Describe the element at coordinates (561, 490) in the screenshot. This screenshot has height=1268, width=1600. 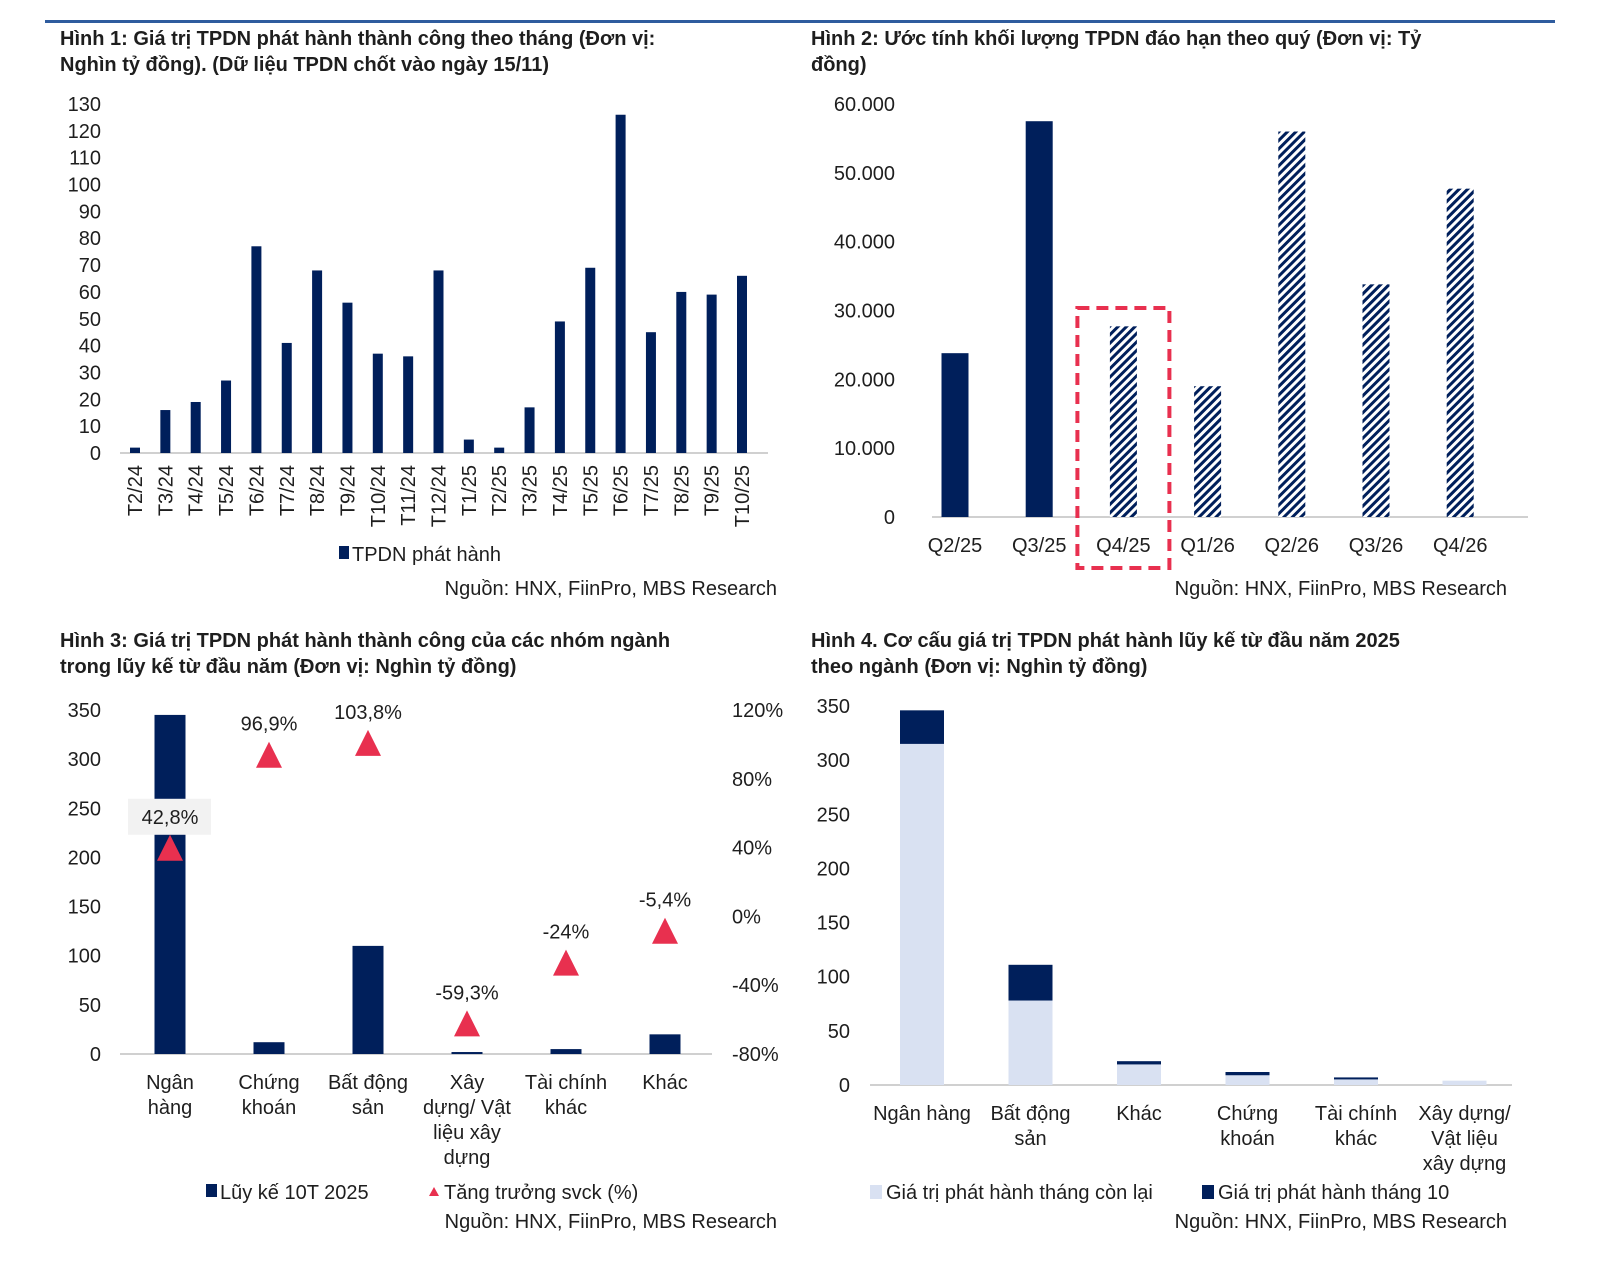
I see `fig1-x-tick-label: T4/25` at that location.